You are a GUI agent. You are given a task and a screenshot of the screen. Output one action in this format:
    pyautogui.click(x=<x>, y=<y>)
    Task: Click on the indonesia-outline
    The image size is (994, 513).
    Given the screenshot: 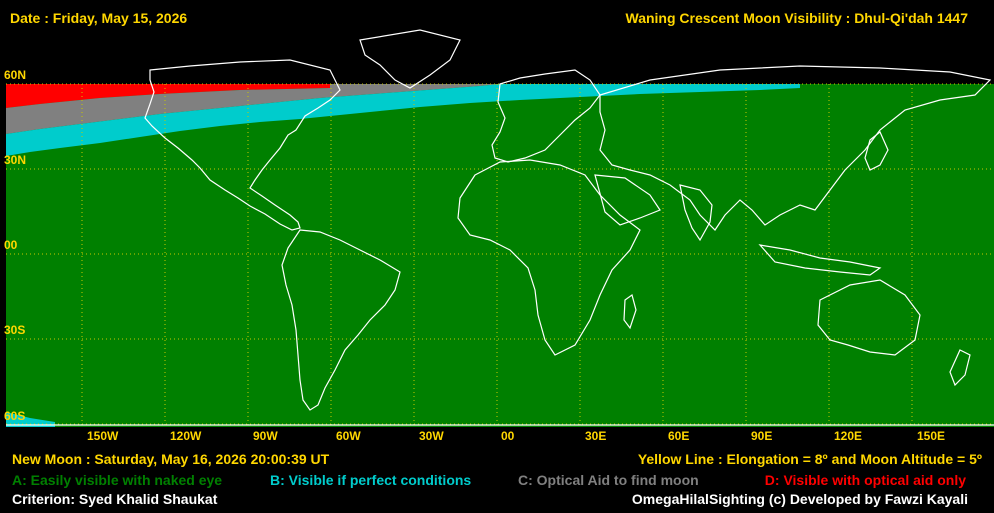 What is the action you would take?
    pyautogui.click(x=820, y=260)
    